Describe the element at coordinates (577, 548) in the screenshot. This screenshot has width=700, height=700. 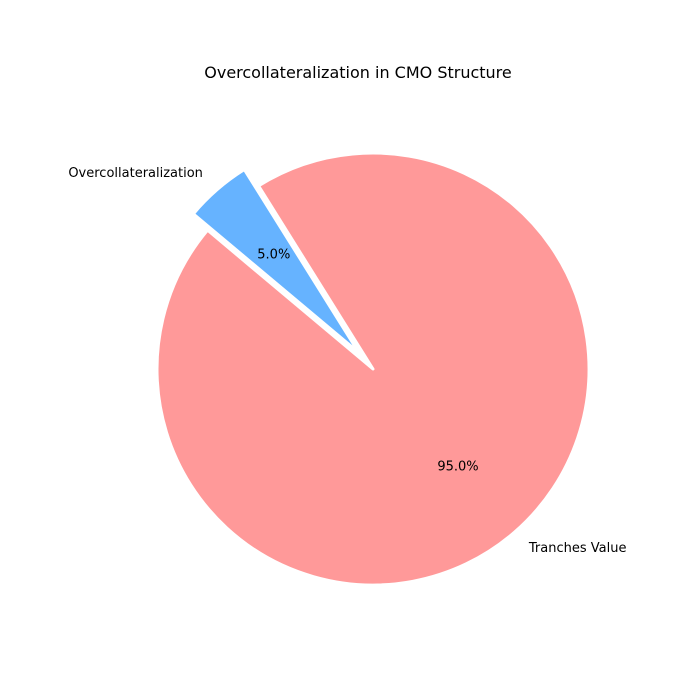
I see `slice-label-tranches-value: Tranches Value` at that location.